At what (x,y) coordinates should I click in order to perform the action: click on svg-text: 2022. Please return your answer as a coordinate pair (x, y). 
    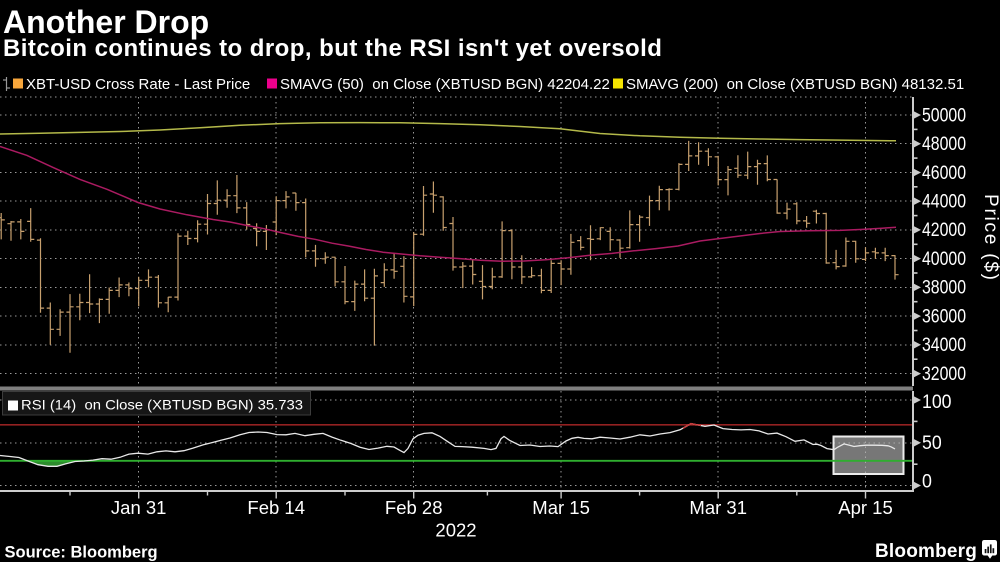
    Looking at the image, I should click on (455, 530).